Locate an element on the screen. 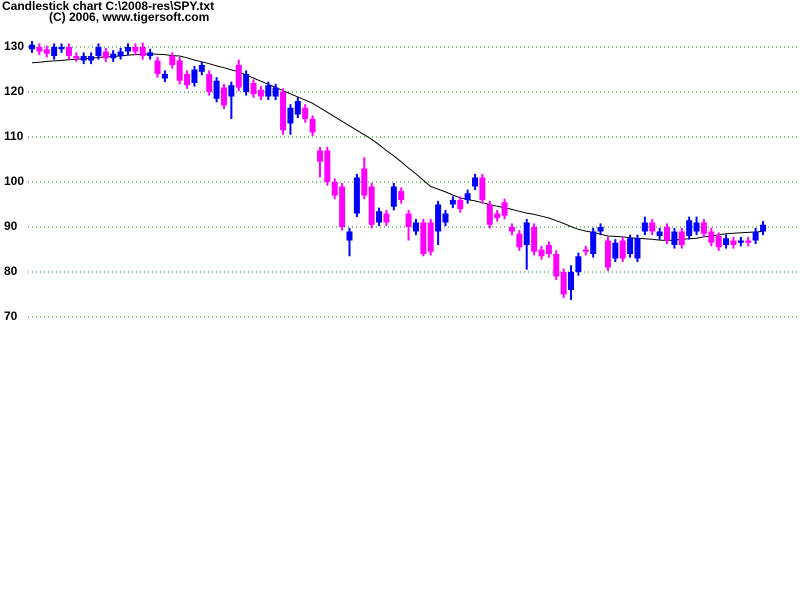 The height and width of the screenshot is (600, 800). y-tick-label: 80 is located at coordinates (11, 271).